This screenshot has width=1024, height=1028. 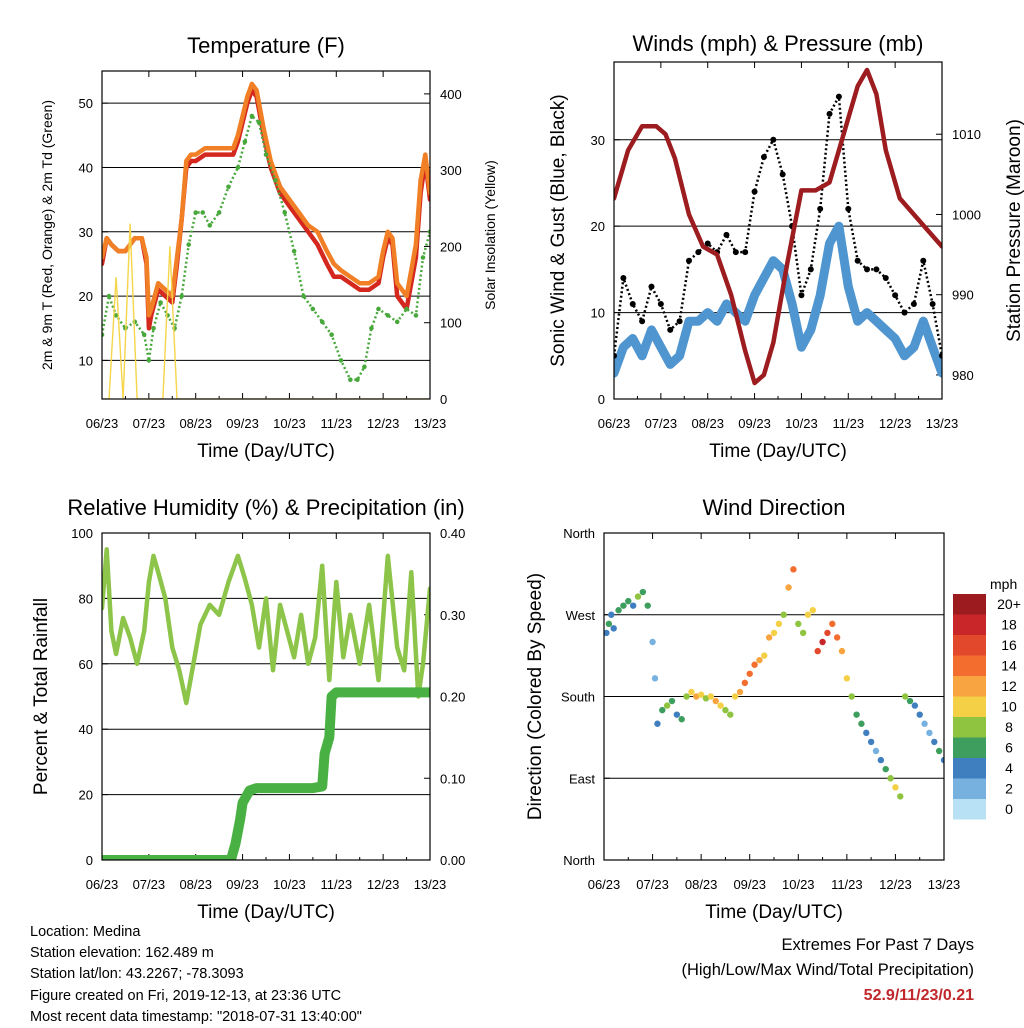 I want to click on series-2m-t, so click(x=266, y=209).